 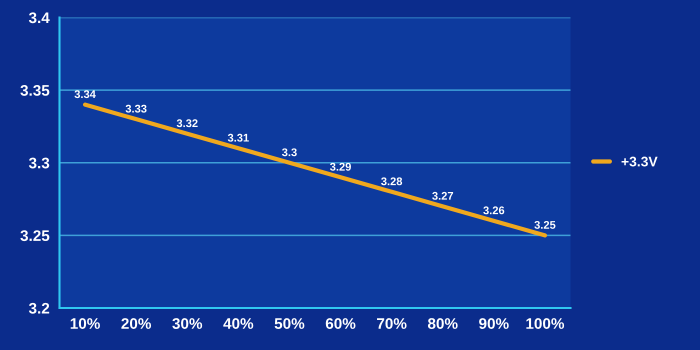 What do you see at coordinates (39, 18) in the screenshot?
I see `y-tick-label: 3.4` at bounding box center [39, 18].